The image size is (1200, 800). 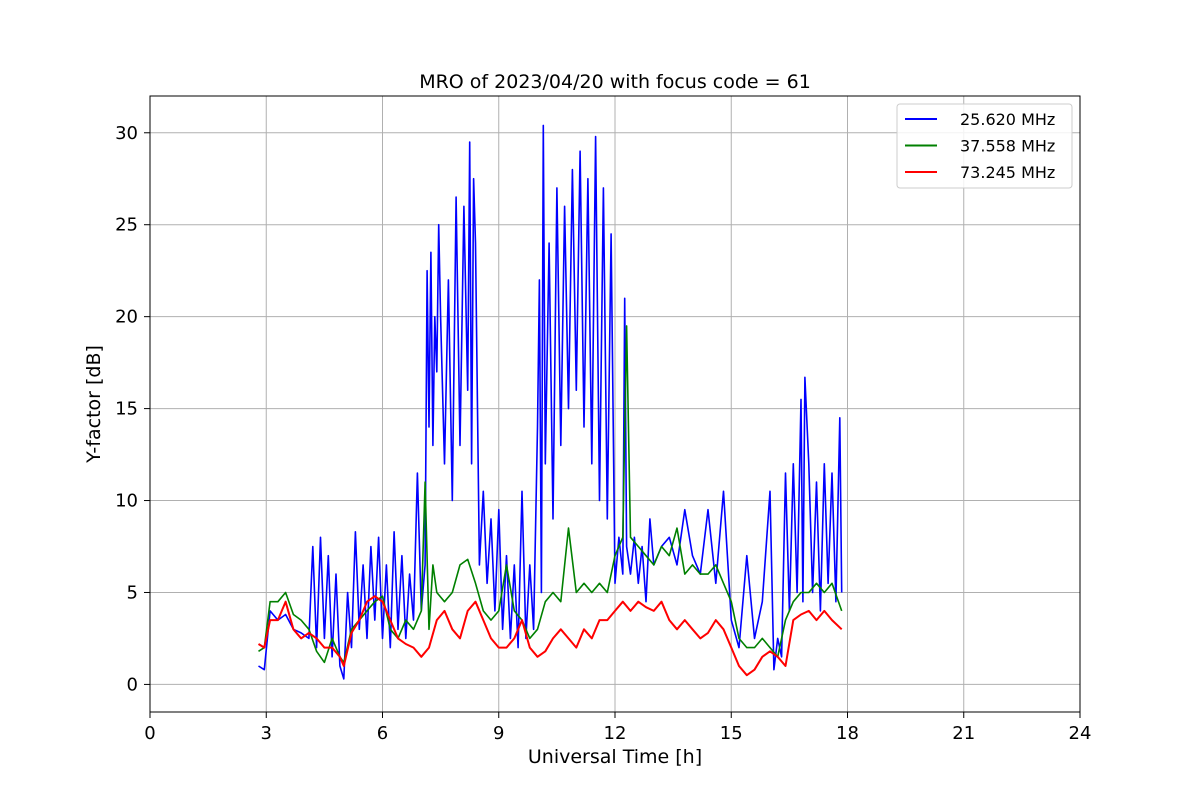 I want to click on x-tick-label: 15, so click(x=731, y=733).